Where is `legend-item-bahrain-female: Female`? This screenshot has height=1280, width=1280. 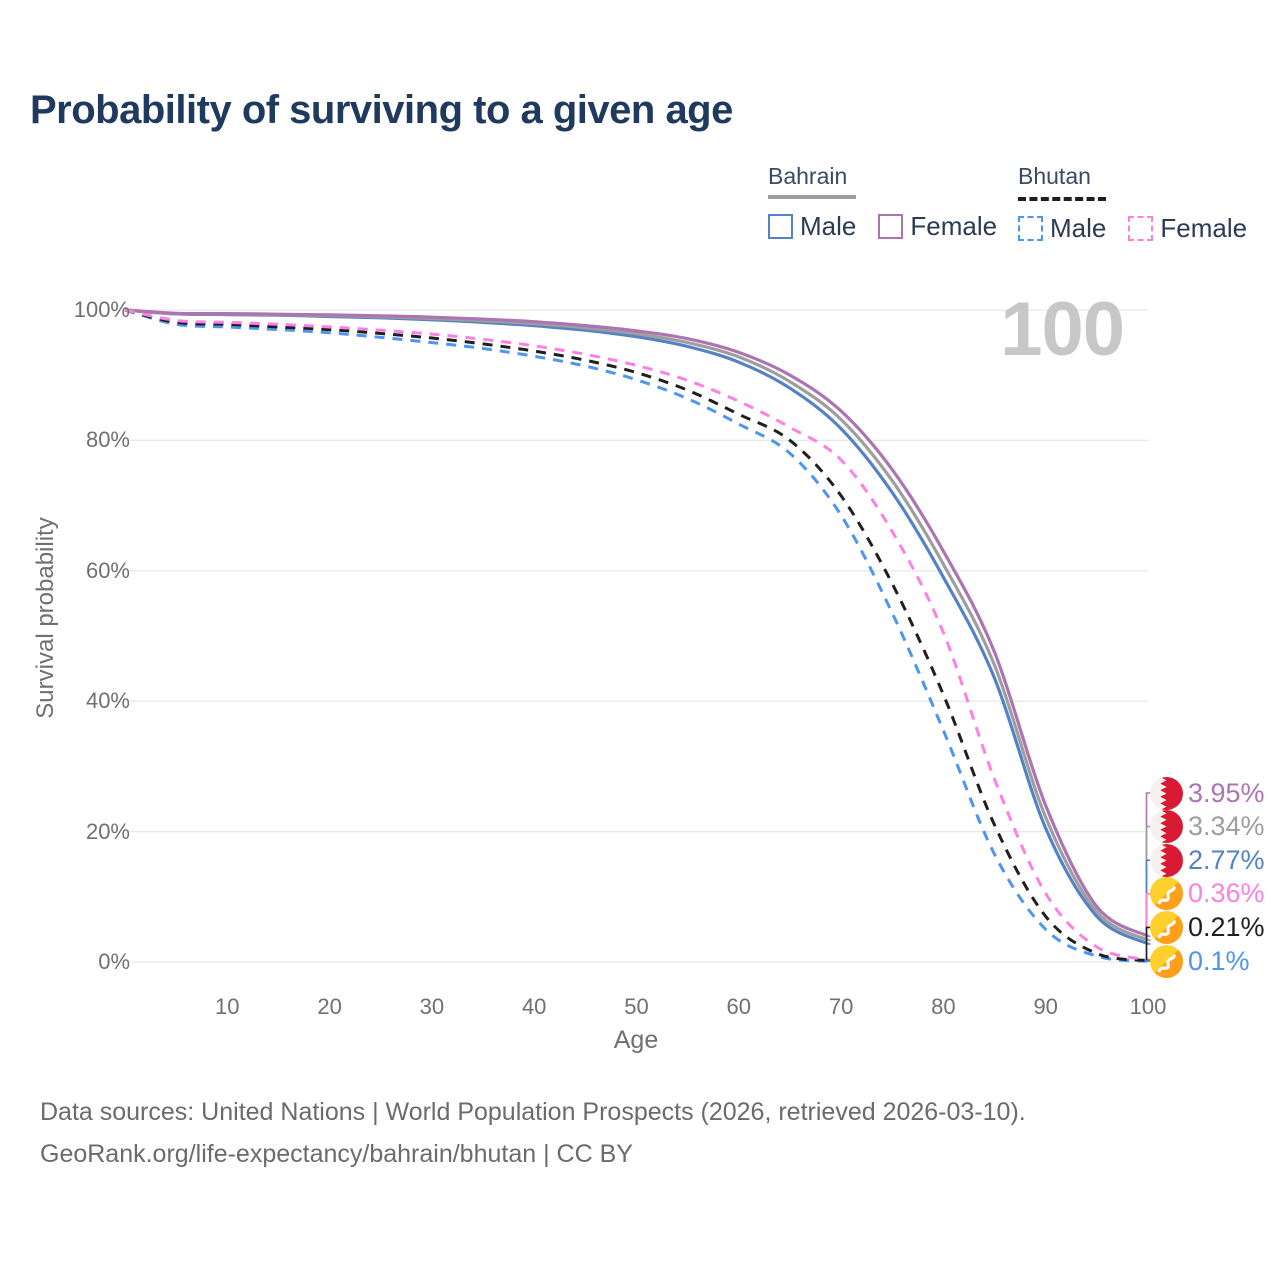
legend-item-bahrain-female: Female is located at coordinates (937, 226).